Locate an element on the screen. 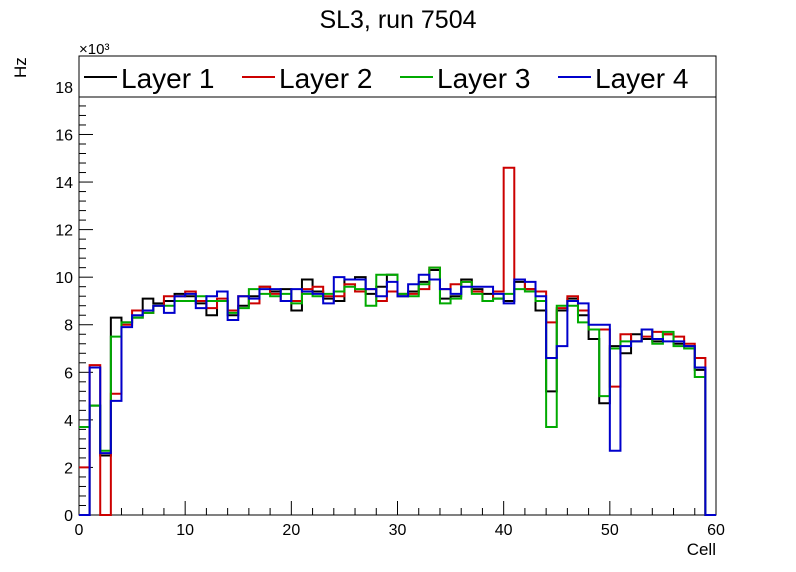  legend-label: Layer 2 is located at coordinates (325, 78).